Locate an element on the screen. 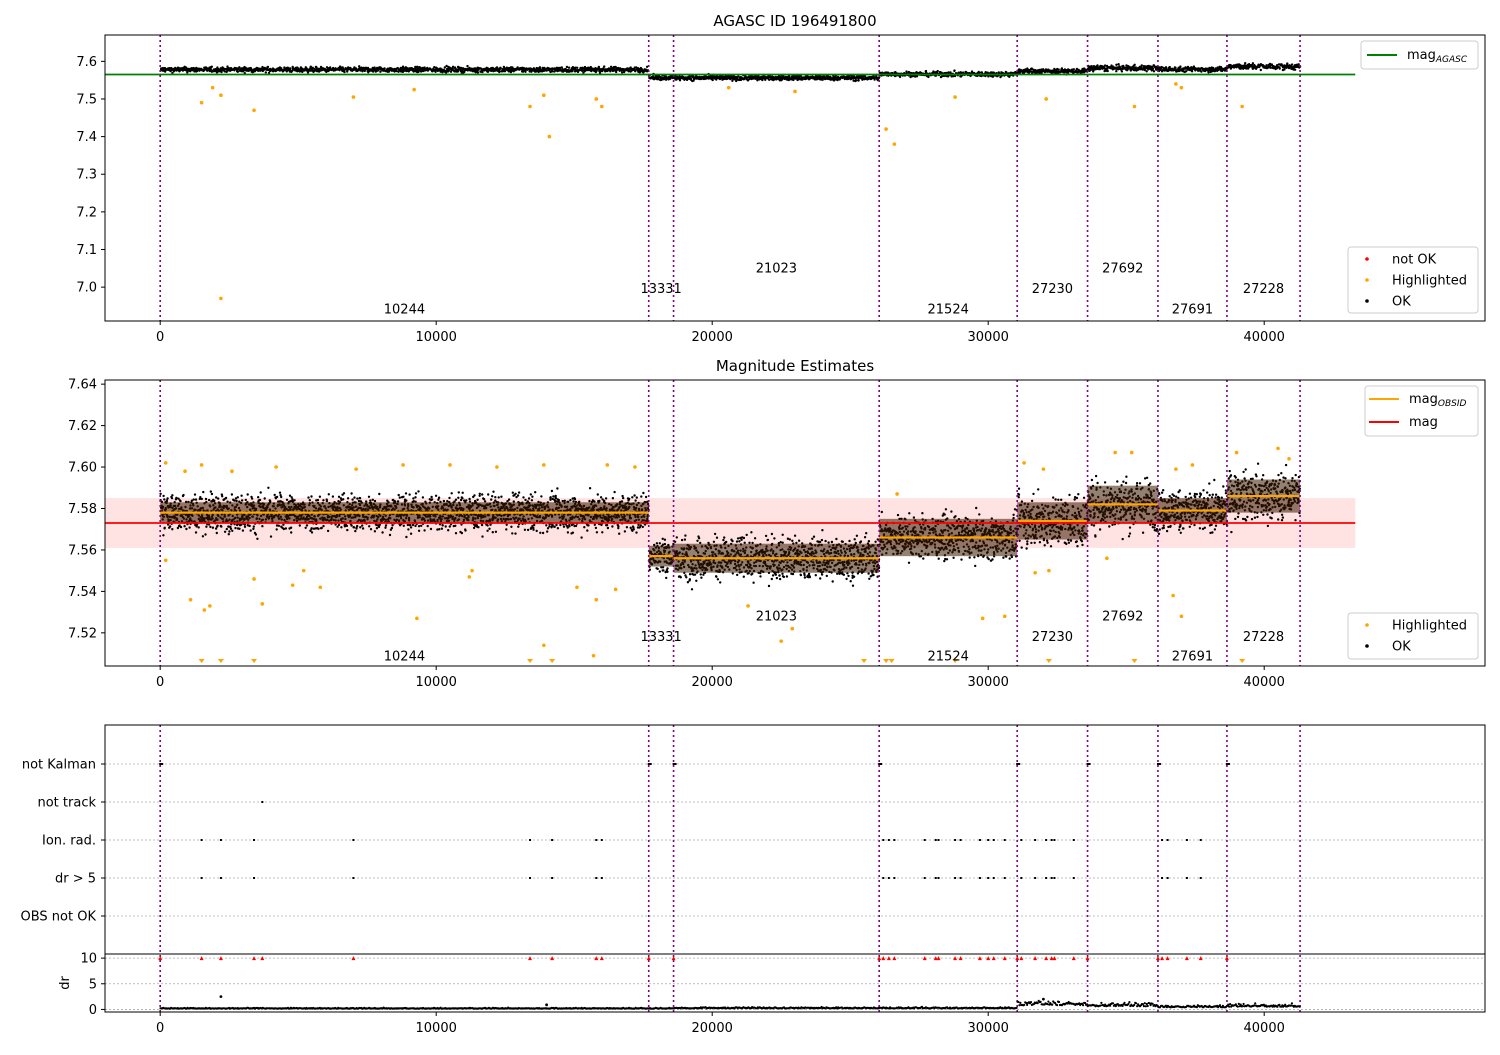  legend-label: mag is located at coordinates (1423, 422).